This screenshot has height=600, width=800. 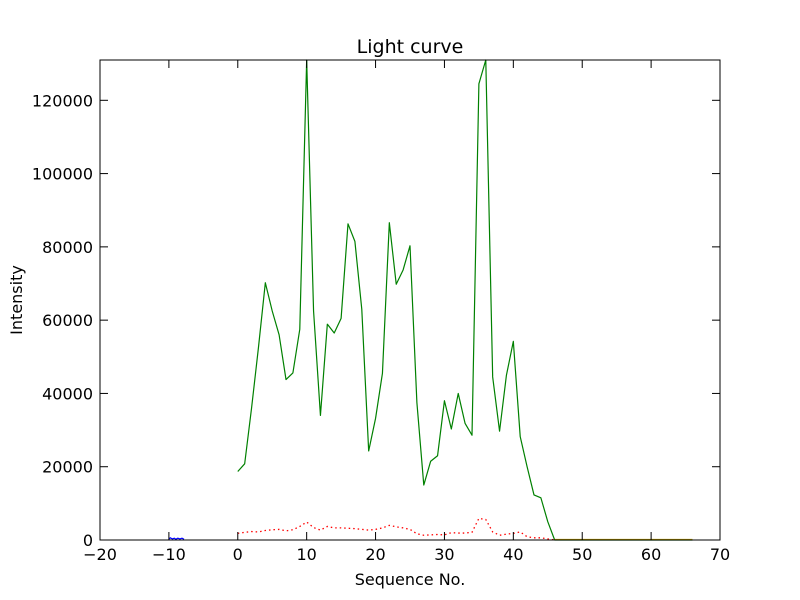 What do you see at coordinates (67, 467) in the screenshot?
I see `y-tick-label: 20000` at bounding box center [67, 467].